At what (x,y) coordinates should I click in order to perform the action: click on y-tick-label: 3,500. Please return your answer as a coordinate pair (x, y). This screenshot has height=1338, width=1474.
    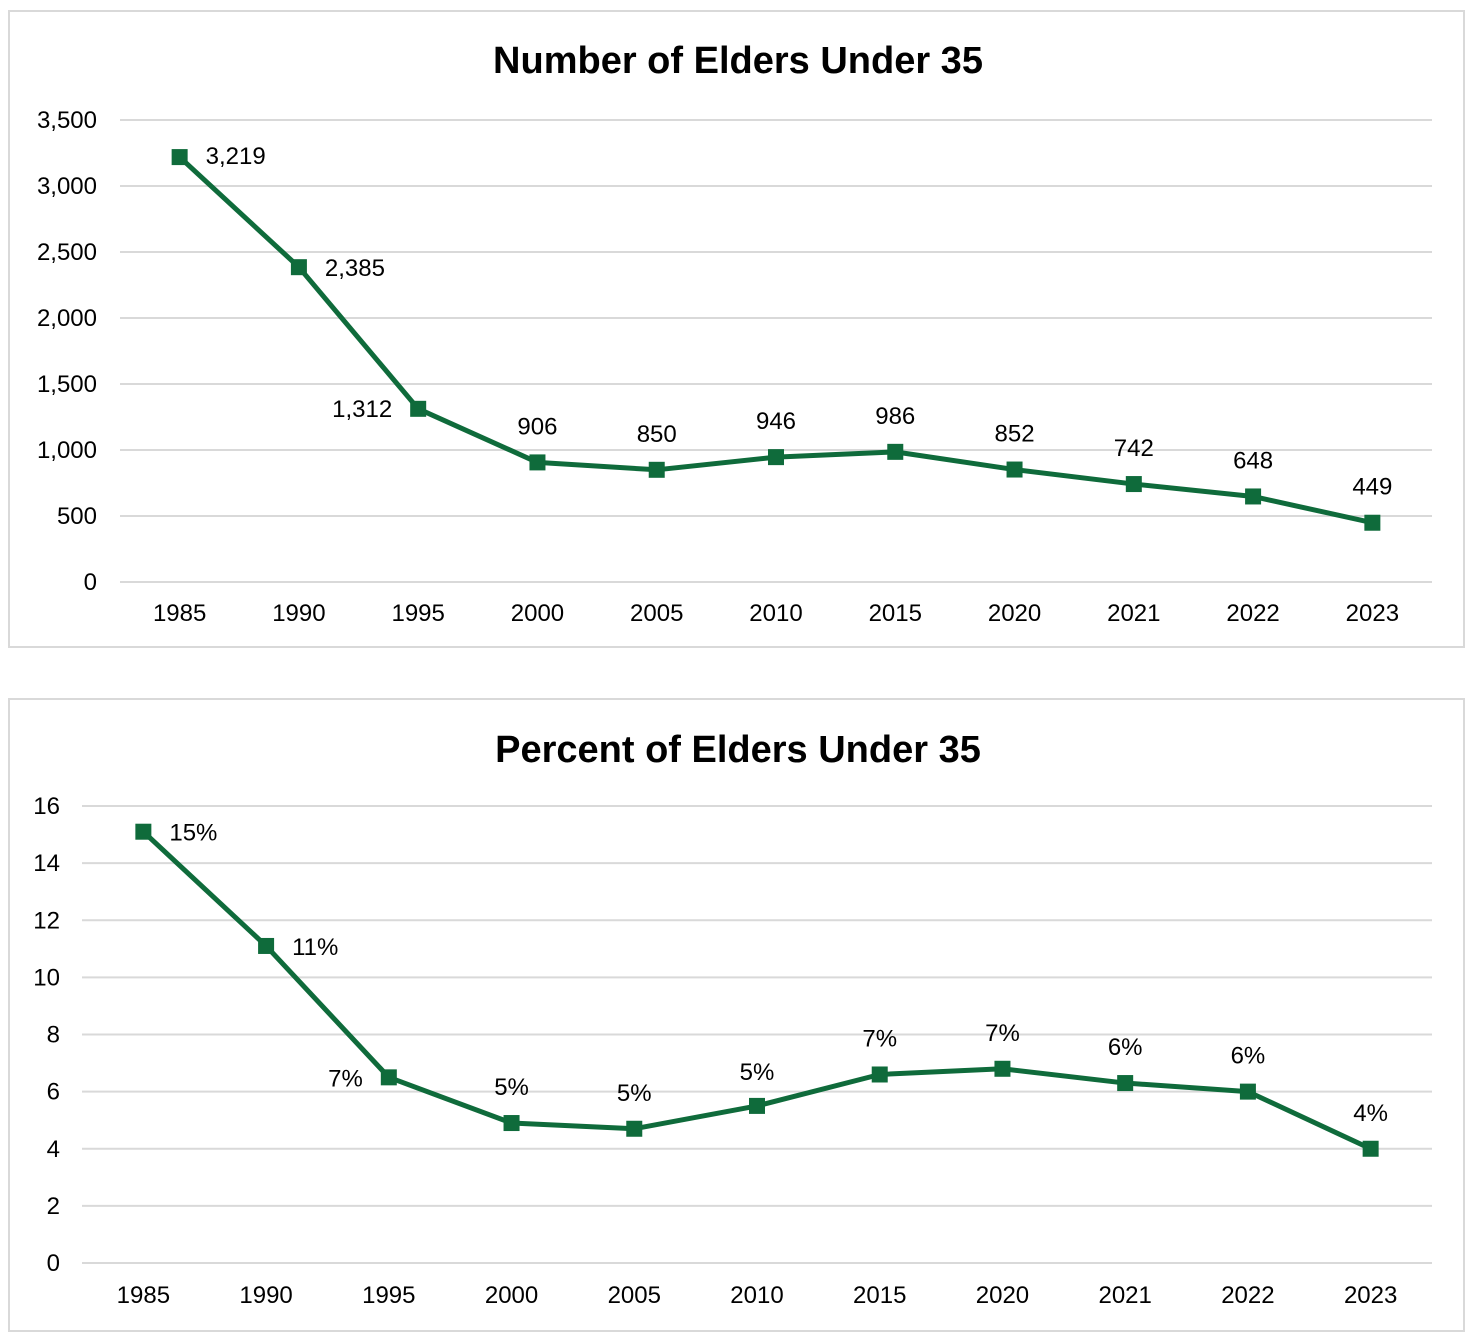
    Looking at the image, I should click on (67, 120).